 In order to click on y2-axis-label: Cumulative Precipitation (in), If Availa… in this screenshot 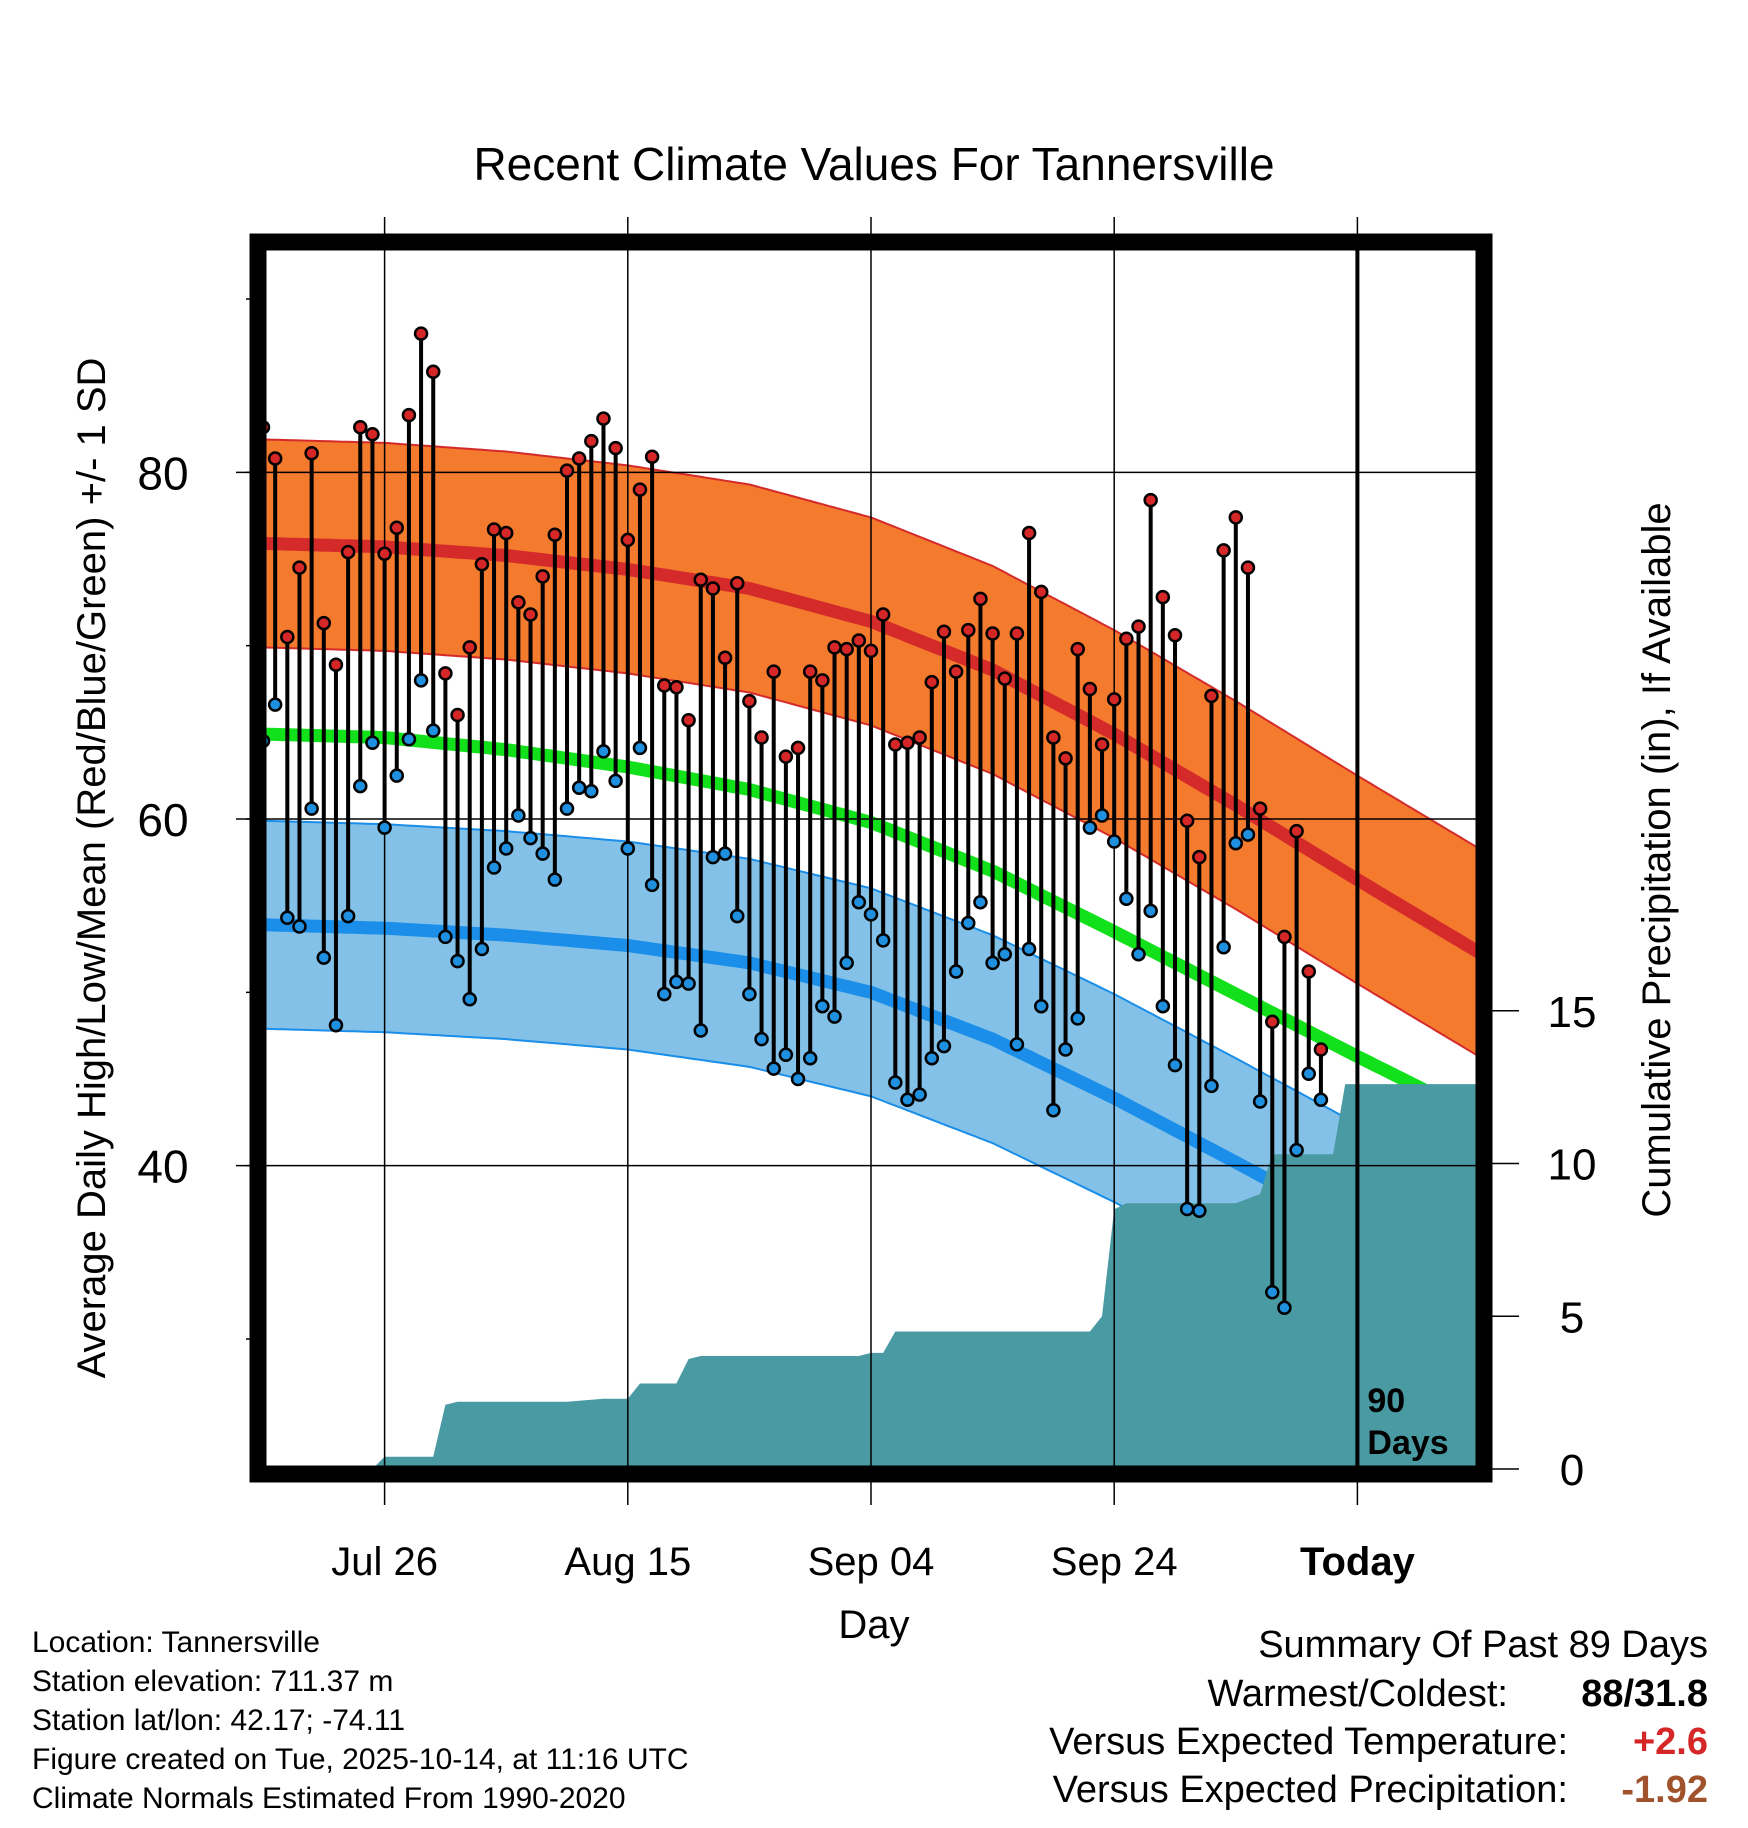, I will do `click(1657, 859)`.